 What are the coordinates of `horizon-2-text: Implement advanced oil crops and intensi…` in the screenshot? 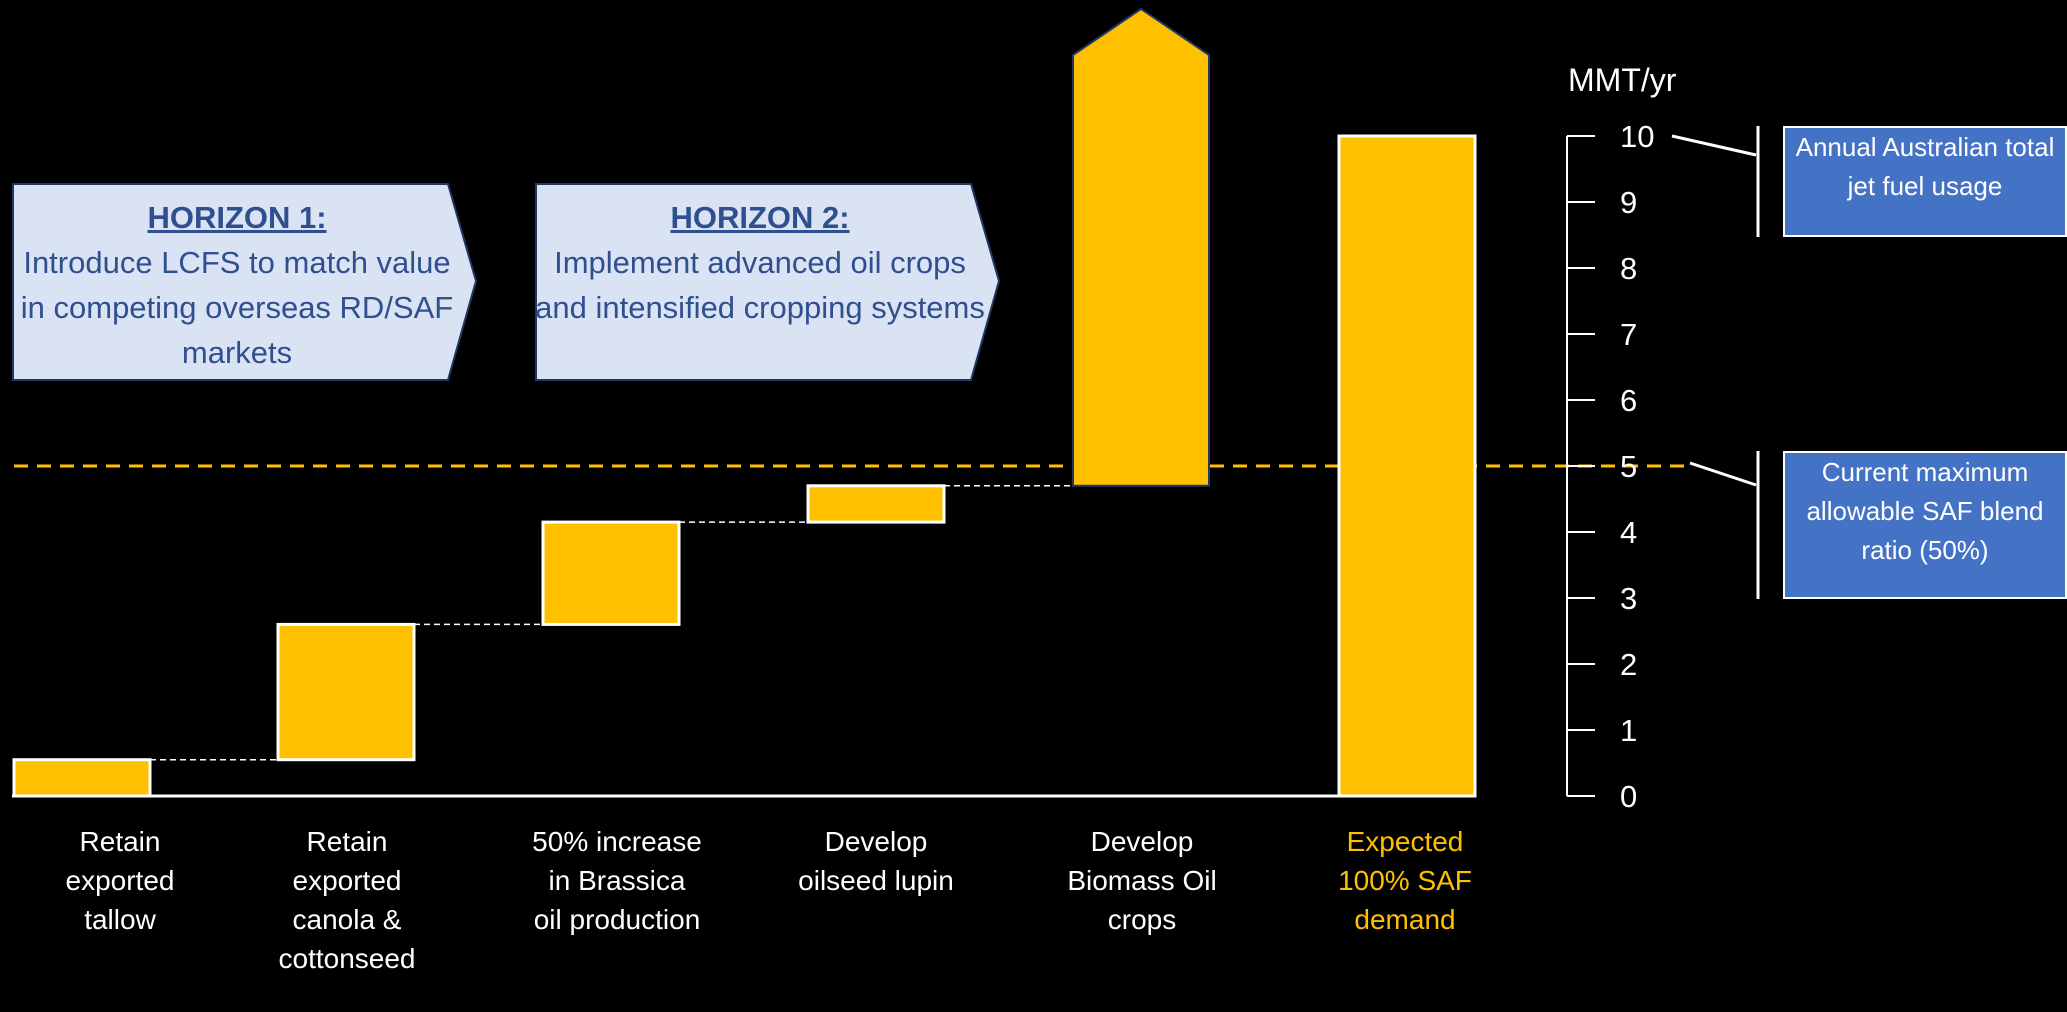 It's located at (760, 285).